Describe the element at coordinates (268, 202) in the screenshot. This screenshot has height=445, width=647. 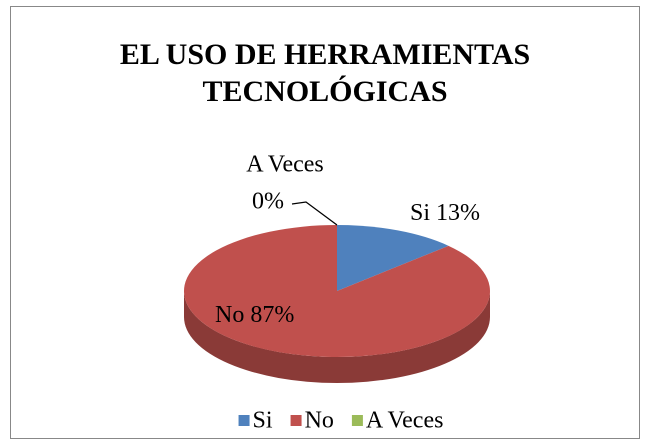
I see `data-label-value: 0%` at that location.